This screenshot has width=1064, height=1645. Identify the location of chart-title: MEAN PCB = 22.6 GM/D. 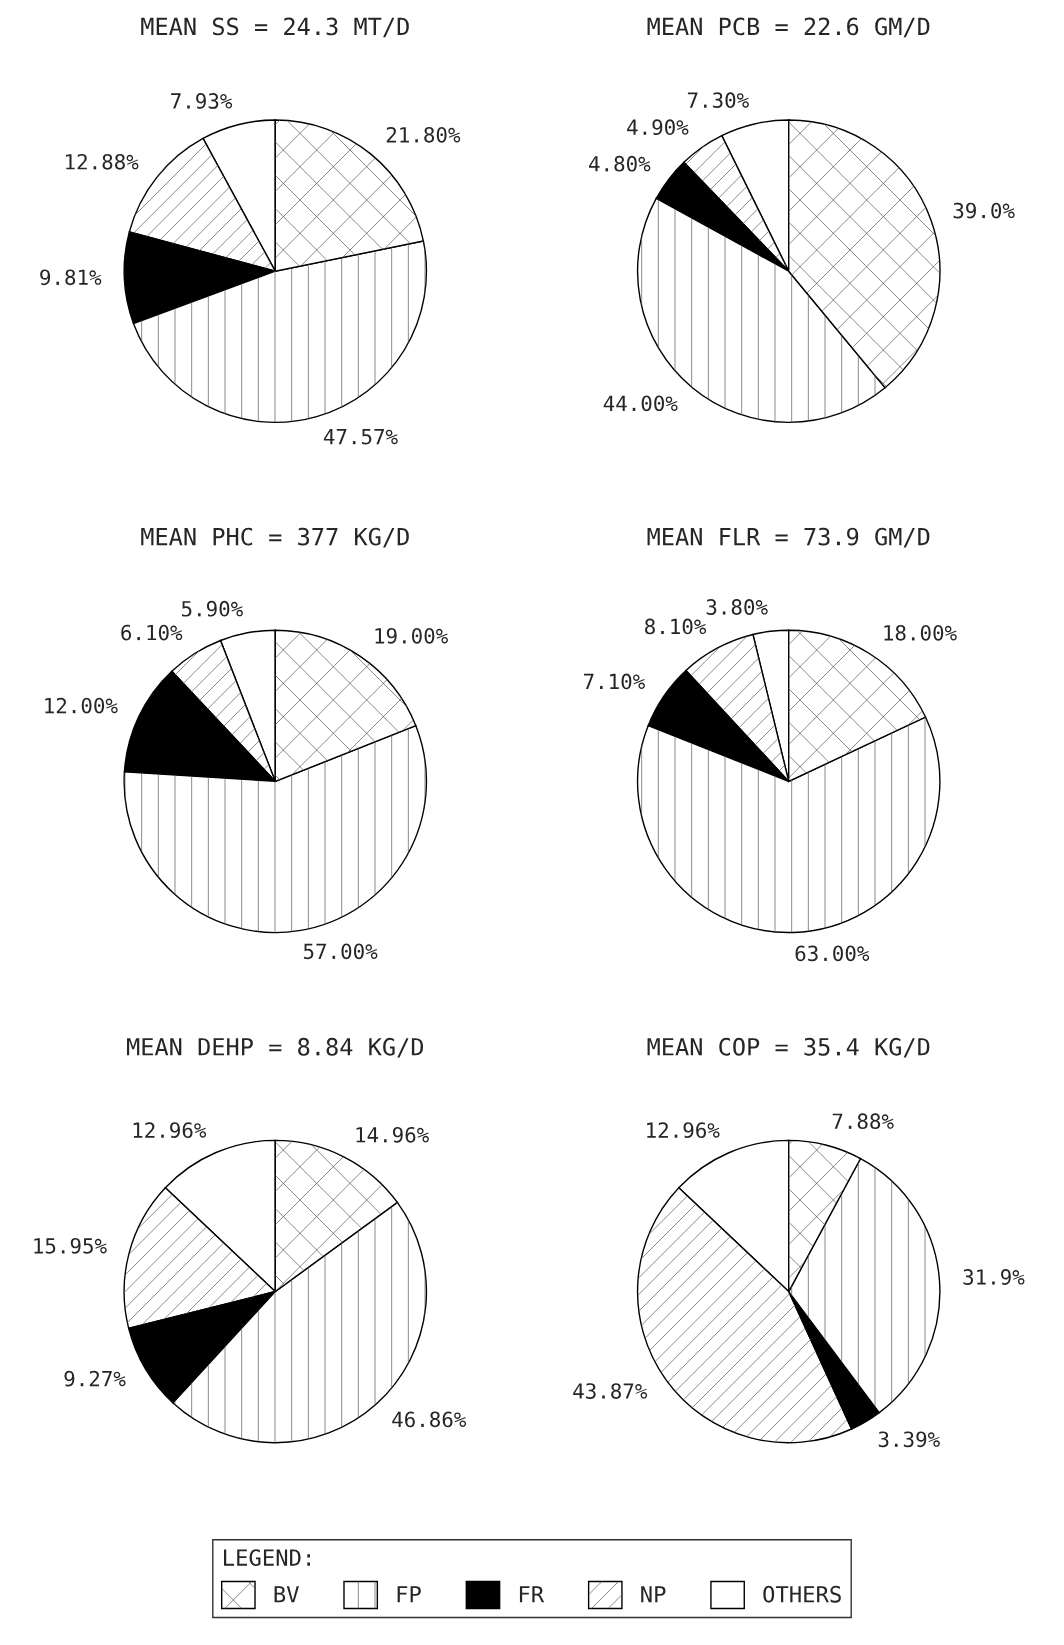
(788, 27).